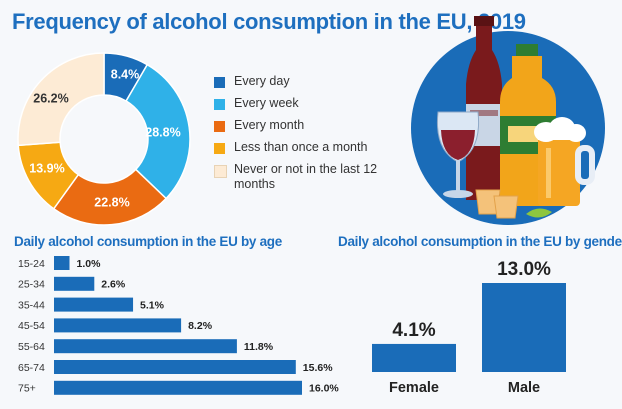 This screenshot has width=622, height=409. Describe the element at coordinates (318, 368) in the screenshot. I see `age-value-label-65-74: 15.6%` at that location.